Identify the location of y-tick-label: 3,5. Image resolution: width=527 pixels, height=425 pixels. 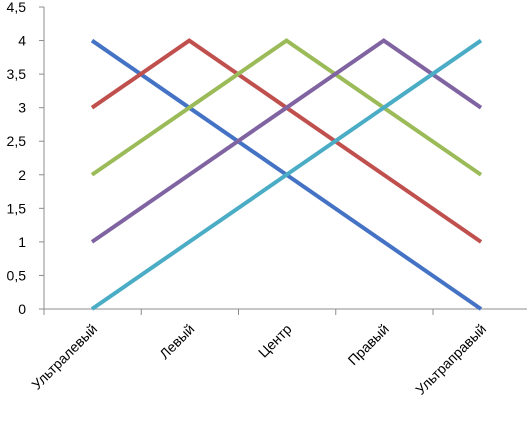
(17, 74).